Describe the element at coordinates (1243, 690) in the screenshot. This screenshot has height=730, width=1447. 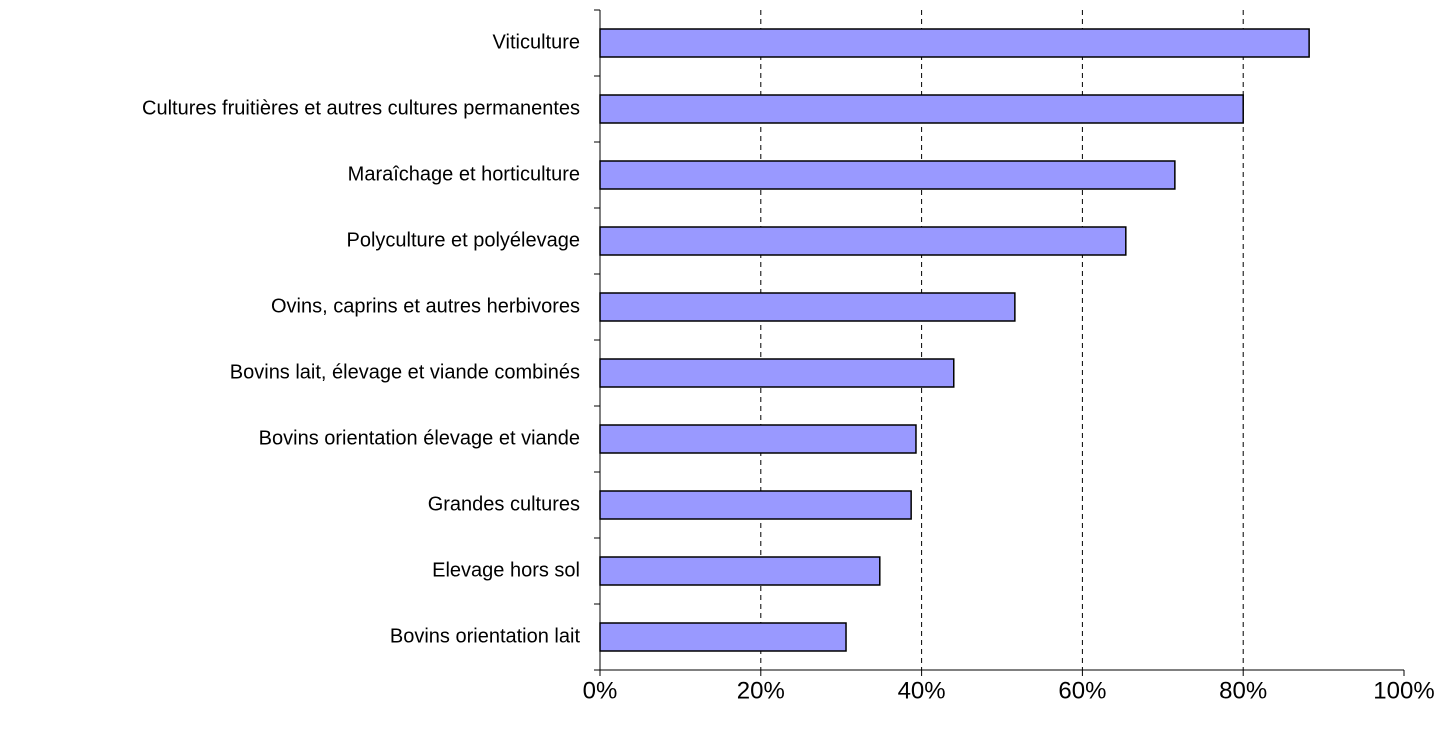
I see `x-tick-label: 80%` at that location.